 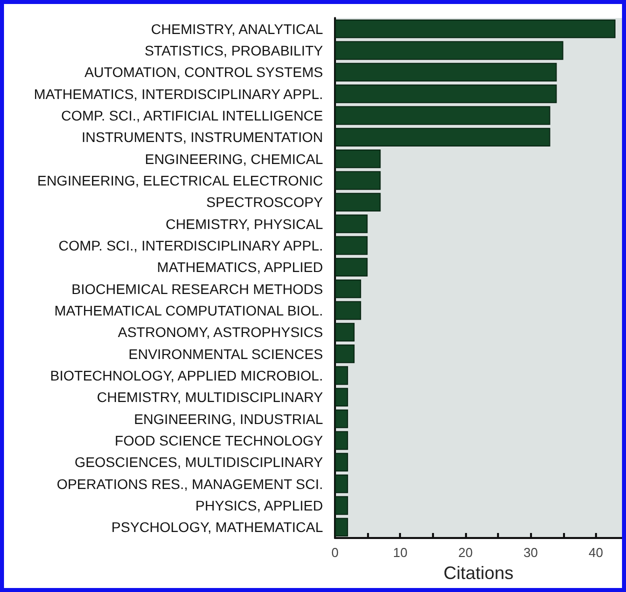 What do you see at coordinates (237, 28) in the screenshot?
I see `y-tick-label: CHEMISTRY, ANALYTICAL` at bounding box center [237, 28].